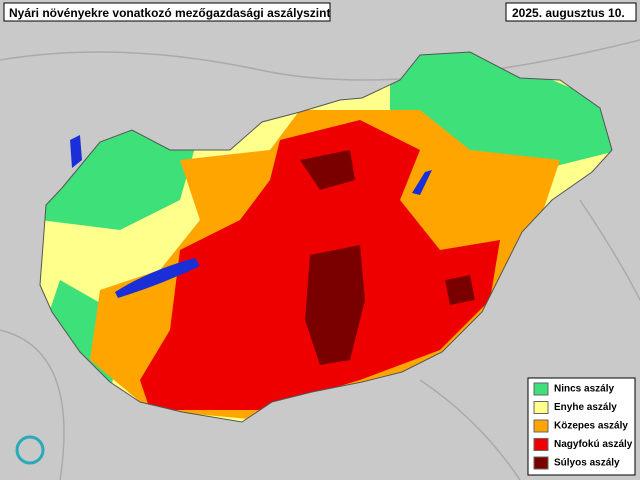 This screenshot has height=480, width=640. What do you see at coordinates (591, 426) in the screenshot?
I see `legend-label: Közepes aszály` at bounding box center [591, 426].